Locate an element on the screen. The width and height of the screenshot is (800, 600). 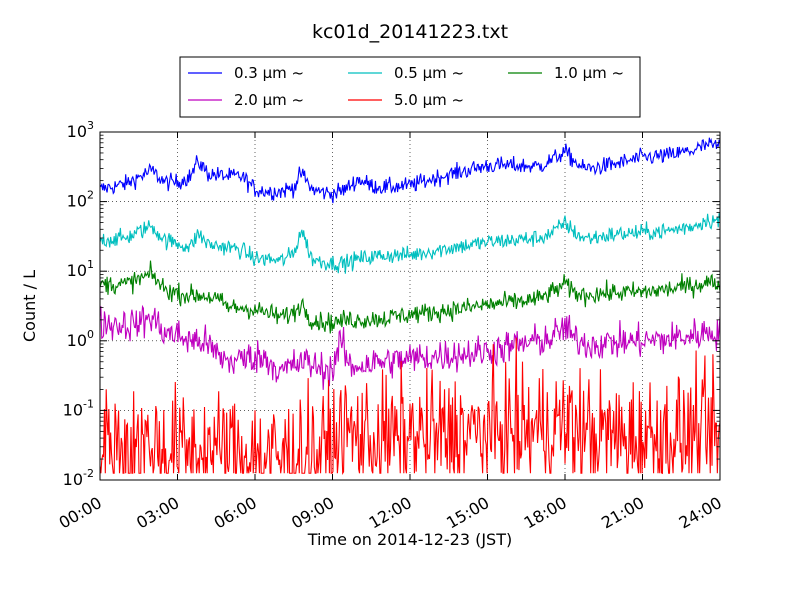
chart-title: kc01d_20141223.txt is located at coordinates (410, 32).